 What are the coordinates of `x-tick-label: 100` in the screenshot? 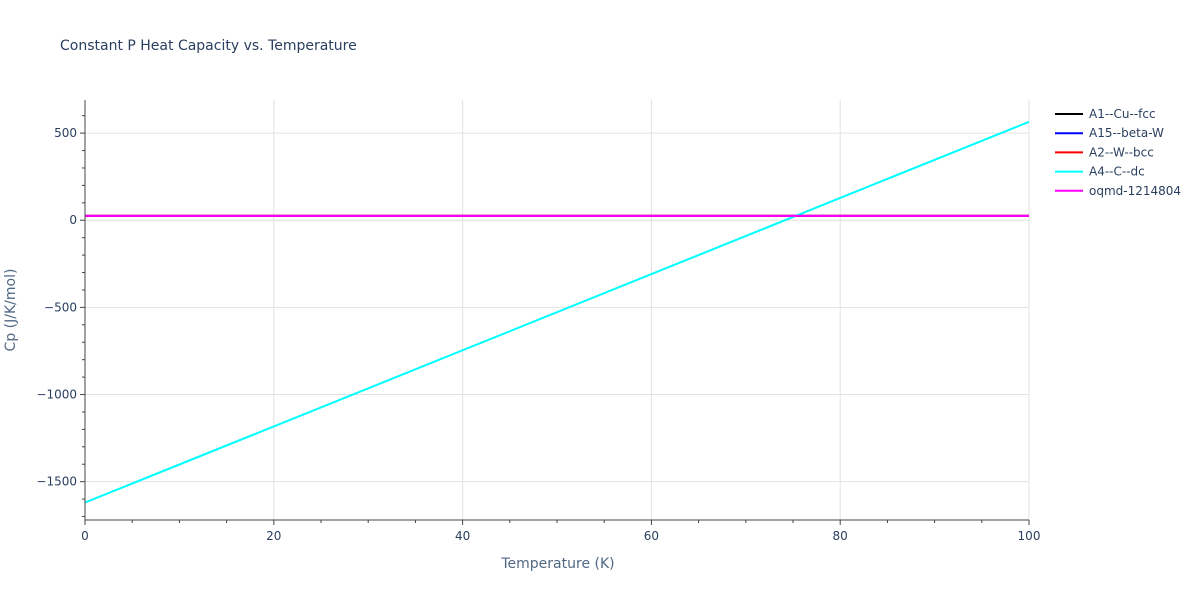 It's located at (1029, 536).